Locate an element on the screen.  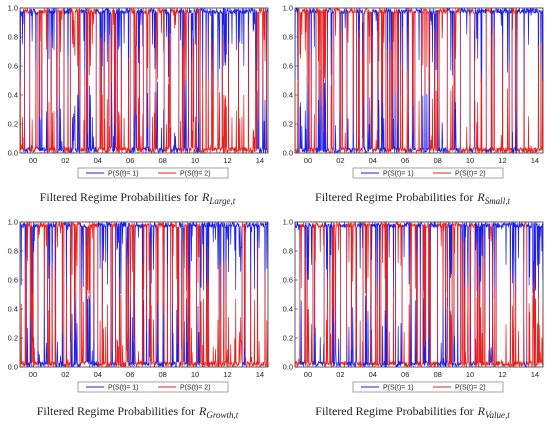
caption-subscript: Large,t is located at coordinates (222, 201).